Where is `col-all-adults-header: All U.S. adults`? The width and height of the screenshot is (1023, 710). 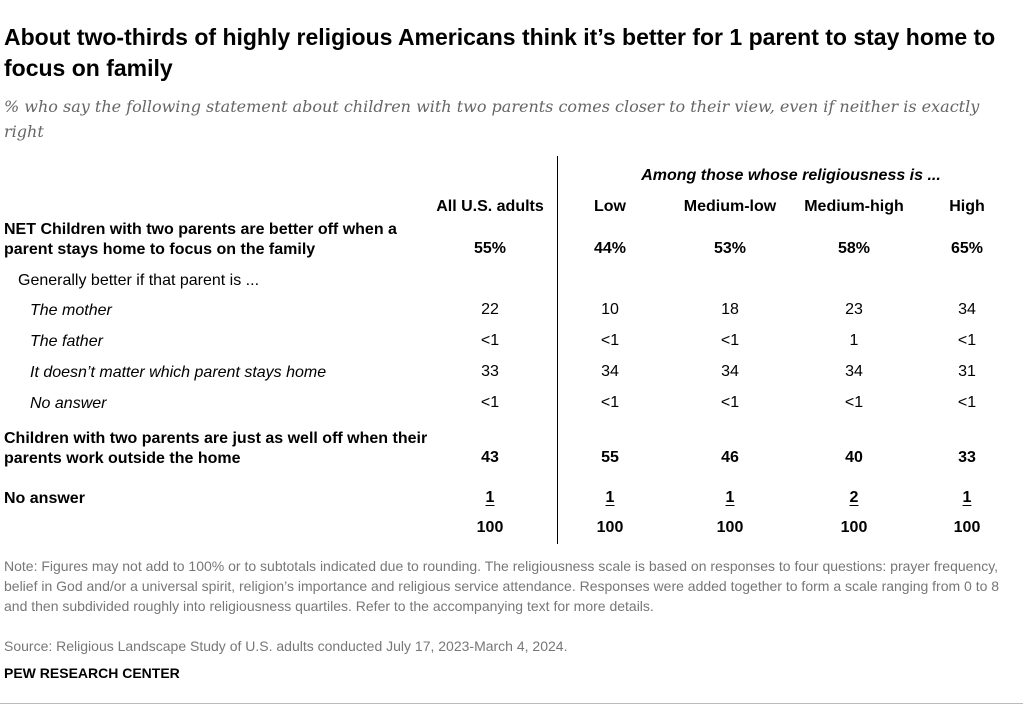 col-all-adults-header: All U.S. adults is located at coordinates (490, 206).